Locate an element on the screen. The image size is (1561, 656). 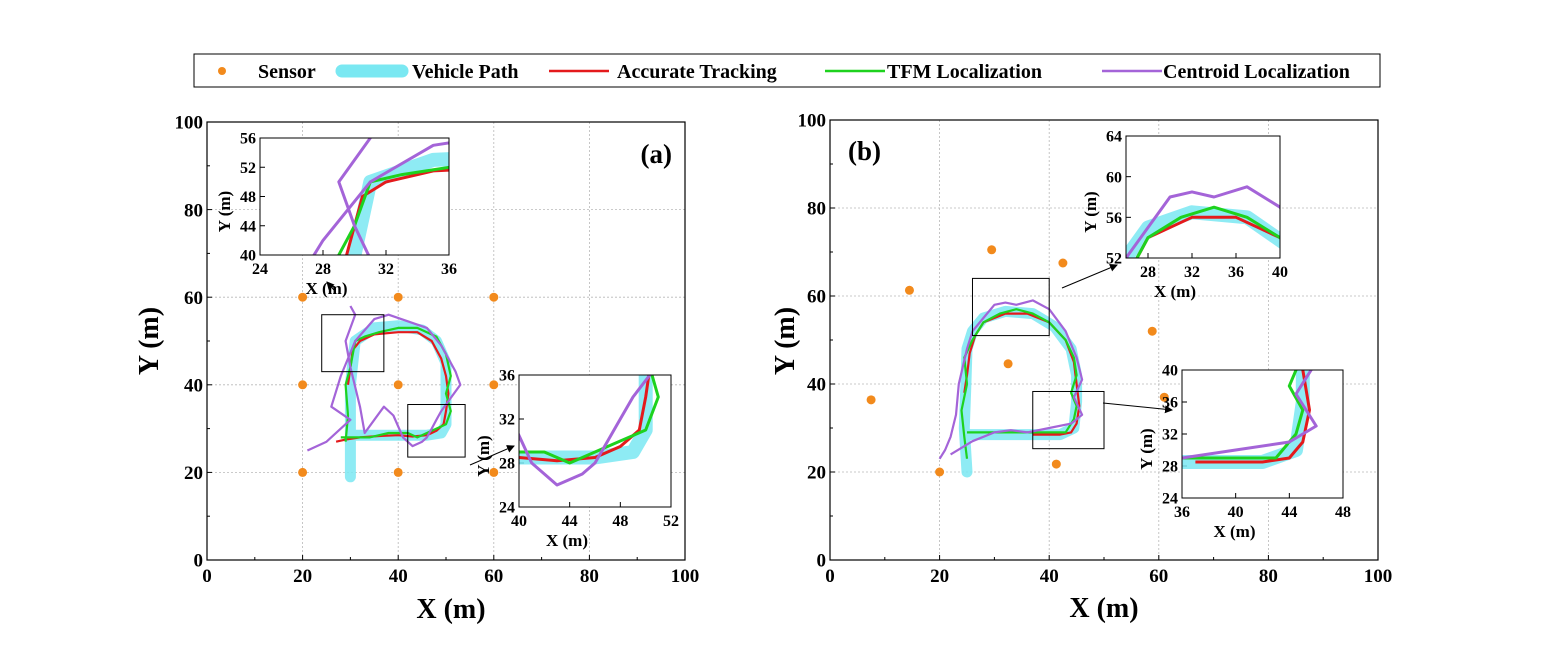
inset-y-tick-label: 44 is located at coordinates (248, 226).